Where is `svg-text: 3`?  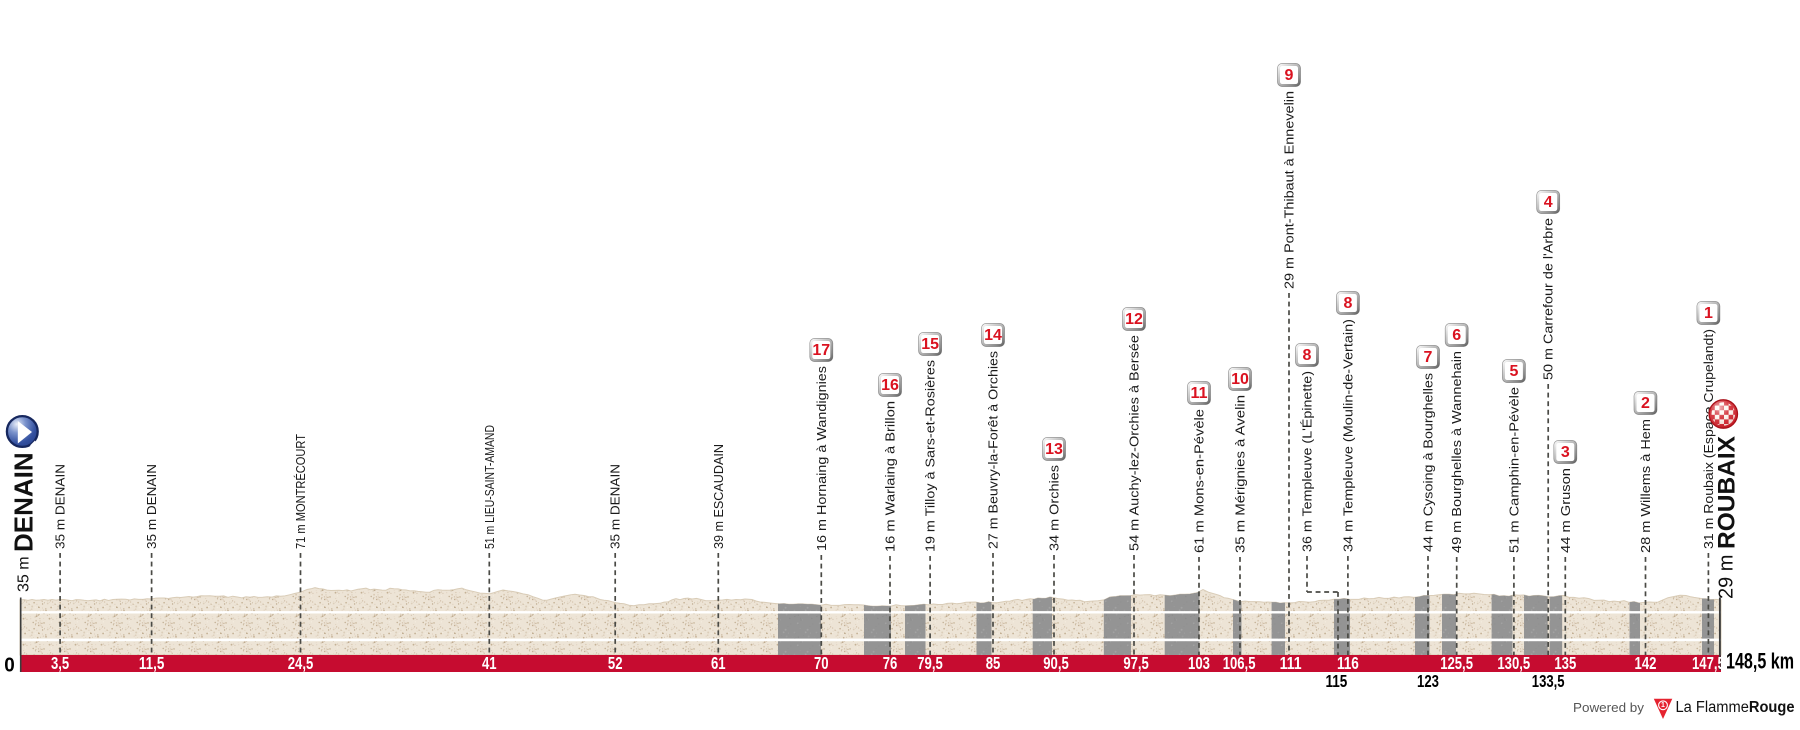 svg-text: 3 is located at coordinates (1565, 452).